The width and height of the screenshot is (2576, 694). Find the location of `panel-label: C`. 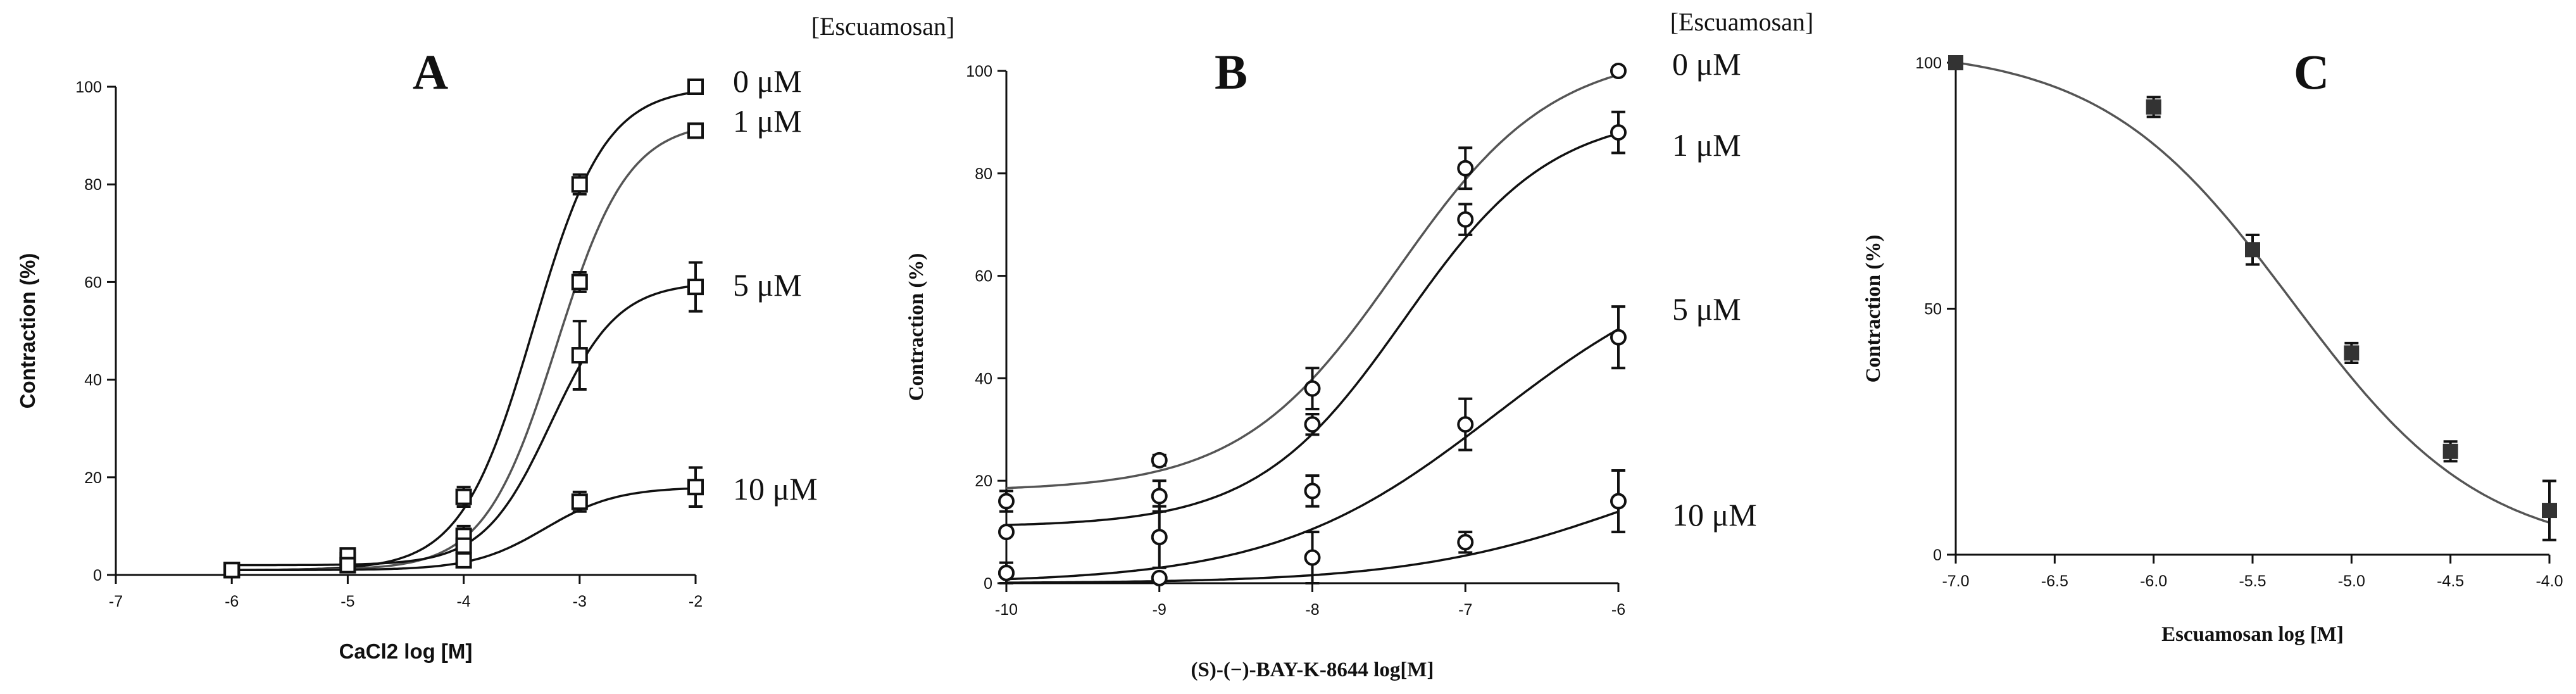

panel-label: C is located at coordinates (2311, 71).